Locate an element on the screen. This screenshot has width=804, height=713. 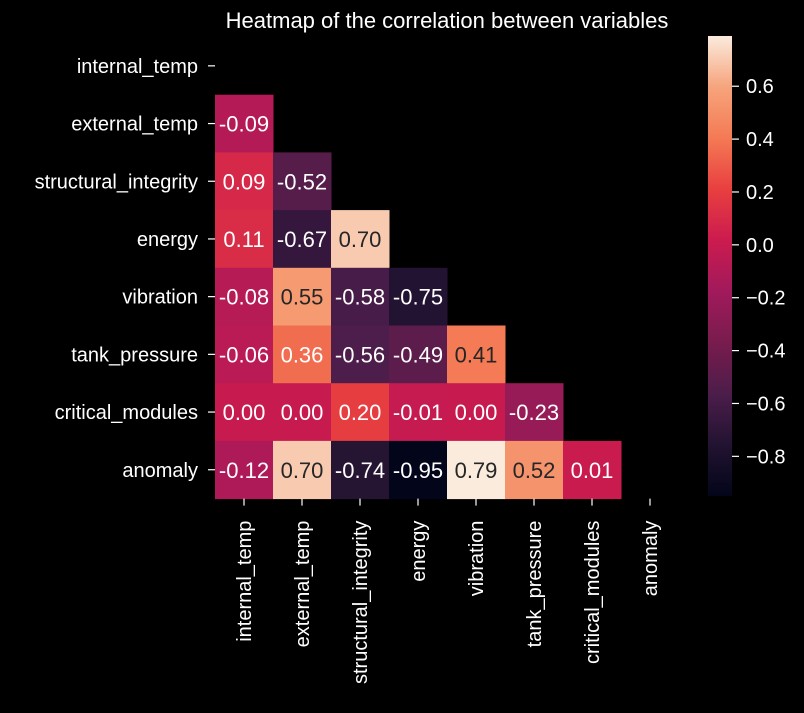
heatmap-cell-label: -0.67 is located at coordinates (302, 239).